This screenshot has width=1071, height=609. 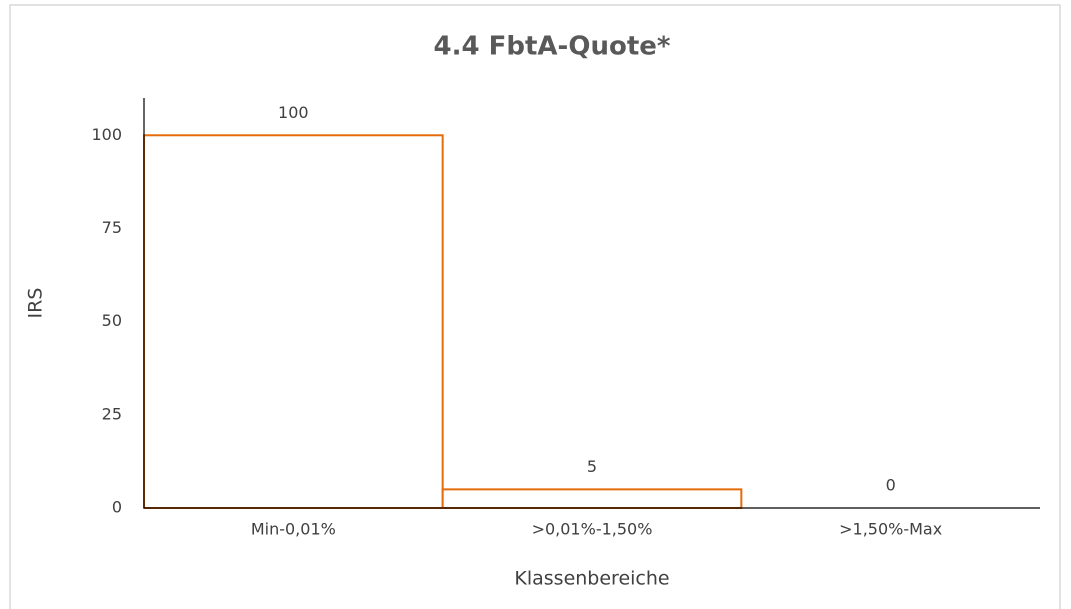 What do you see at coordinates (890, 529) in the screenshot?
I see `x-tick-label: >1,50%-Max` at bounding box center [890, 529].